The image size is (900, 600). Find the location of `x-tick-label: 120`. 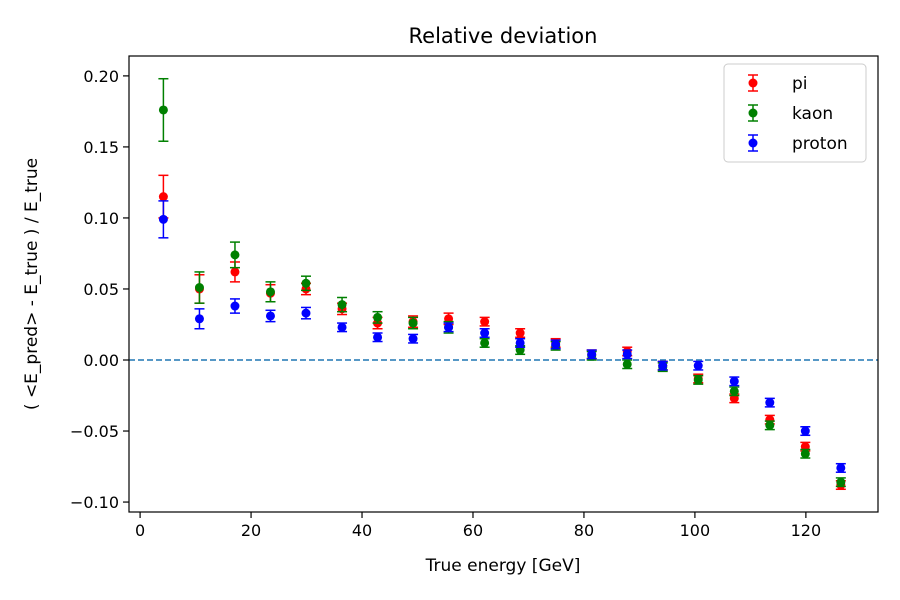

x-tick-label: 120 is located at coordinates (806, 530).